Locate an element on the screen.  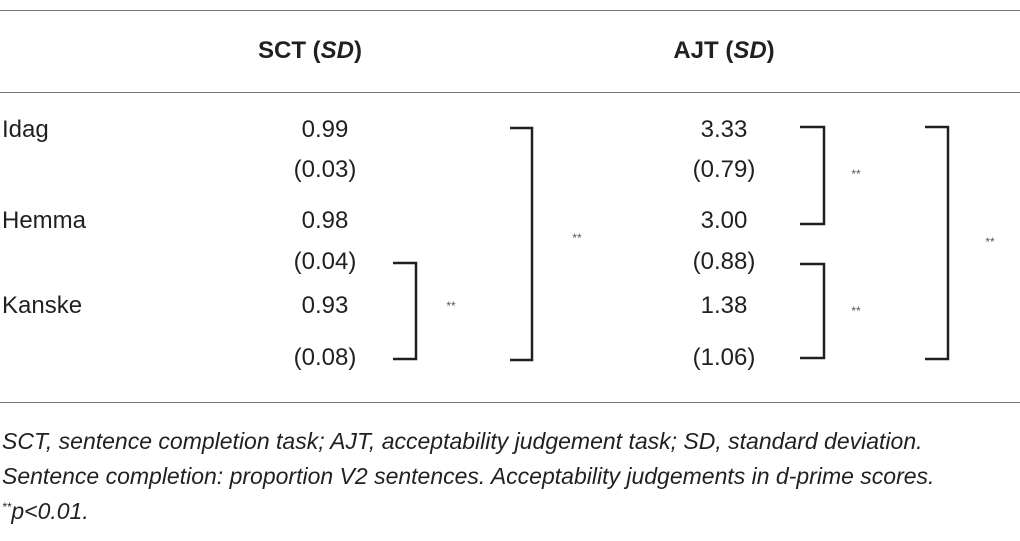
bottom-rule is located at coordinates (510, 402).